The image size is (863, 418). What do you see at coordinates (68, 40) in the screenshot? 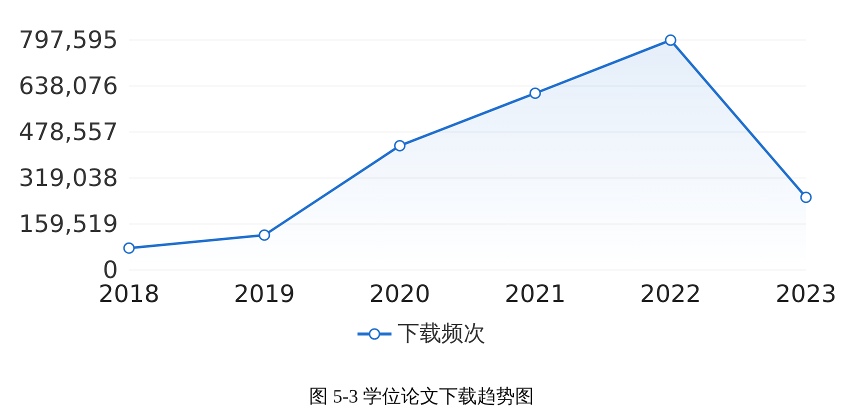
I see `y-tick-label: 797,595` at bounding box center [68, 40].